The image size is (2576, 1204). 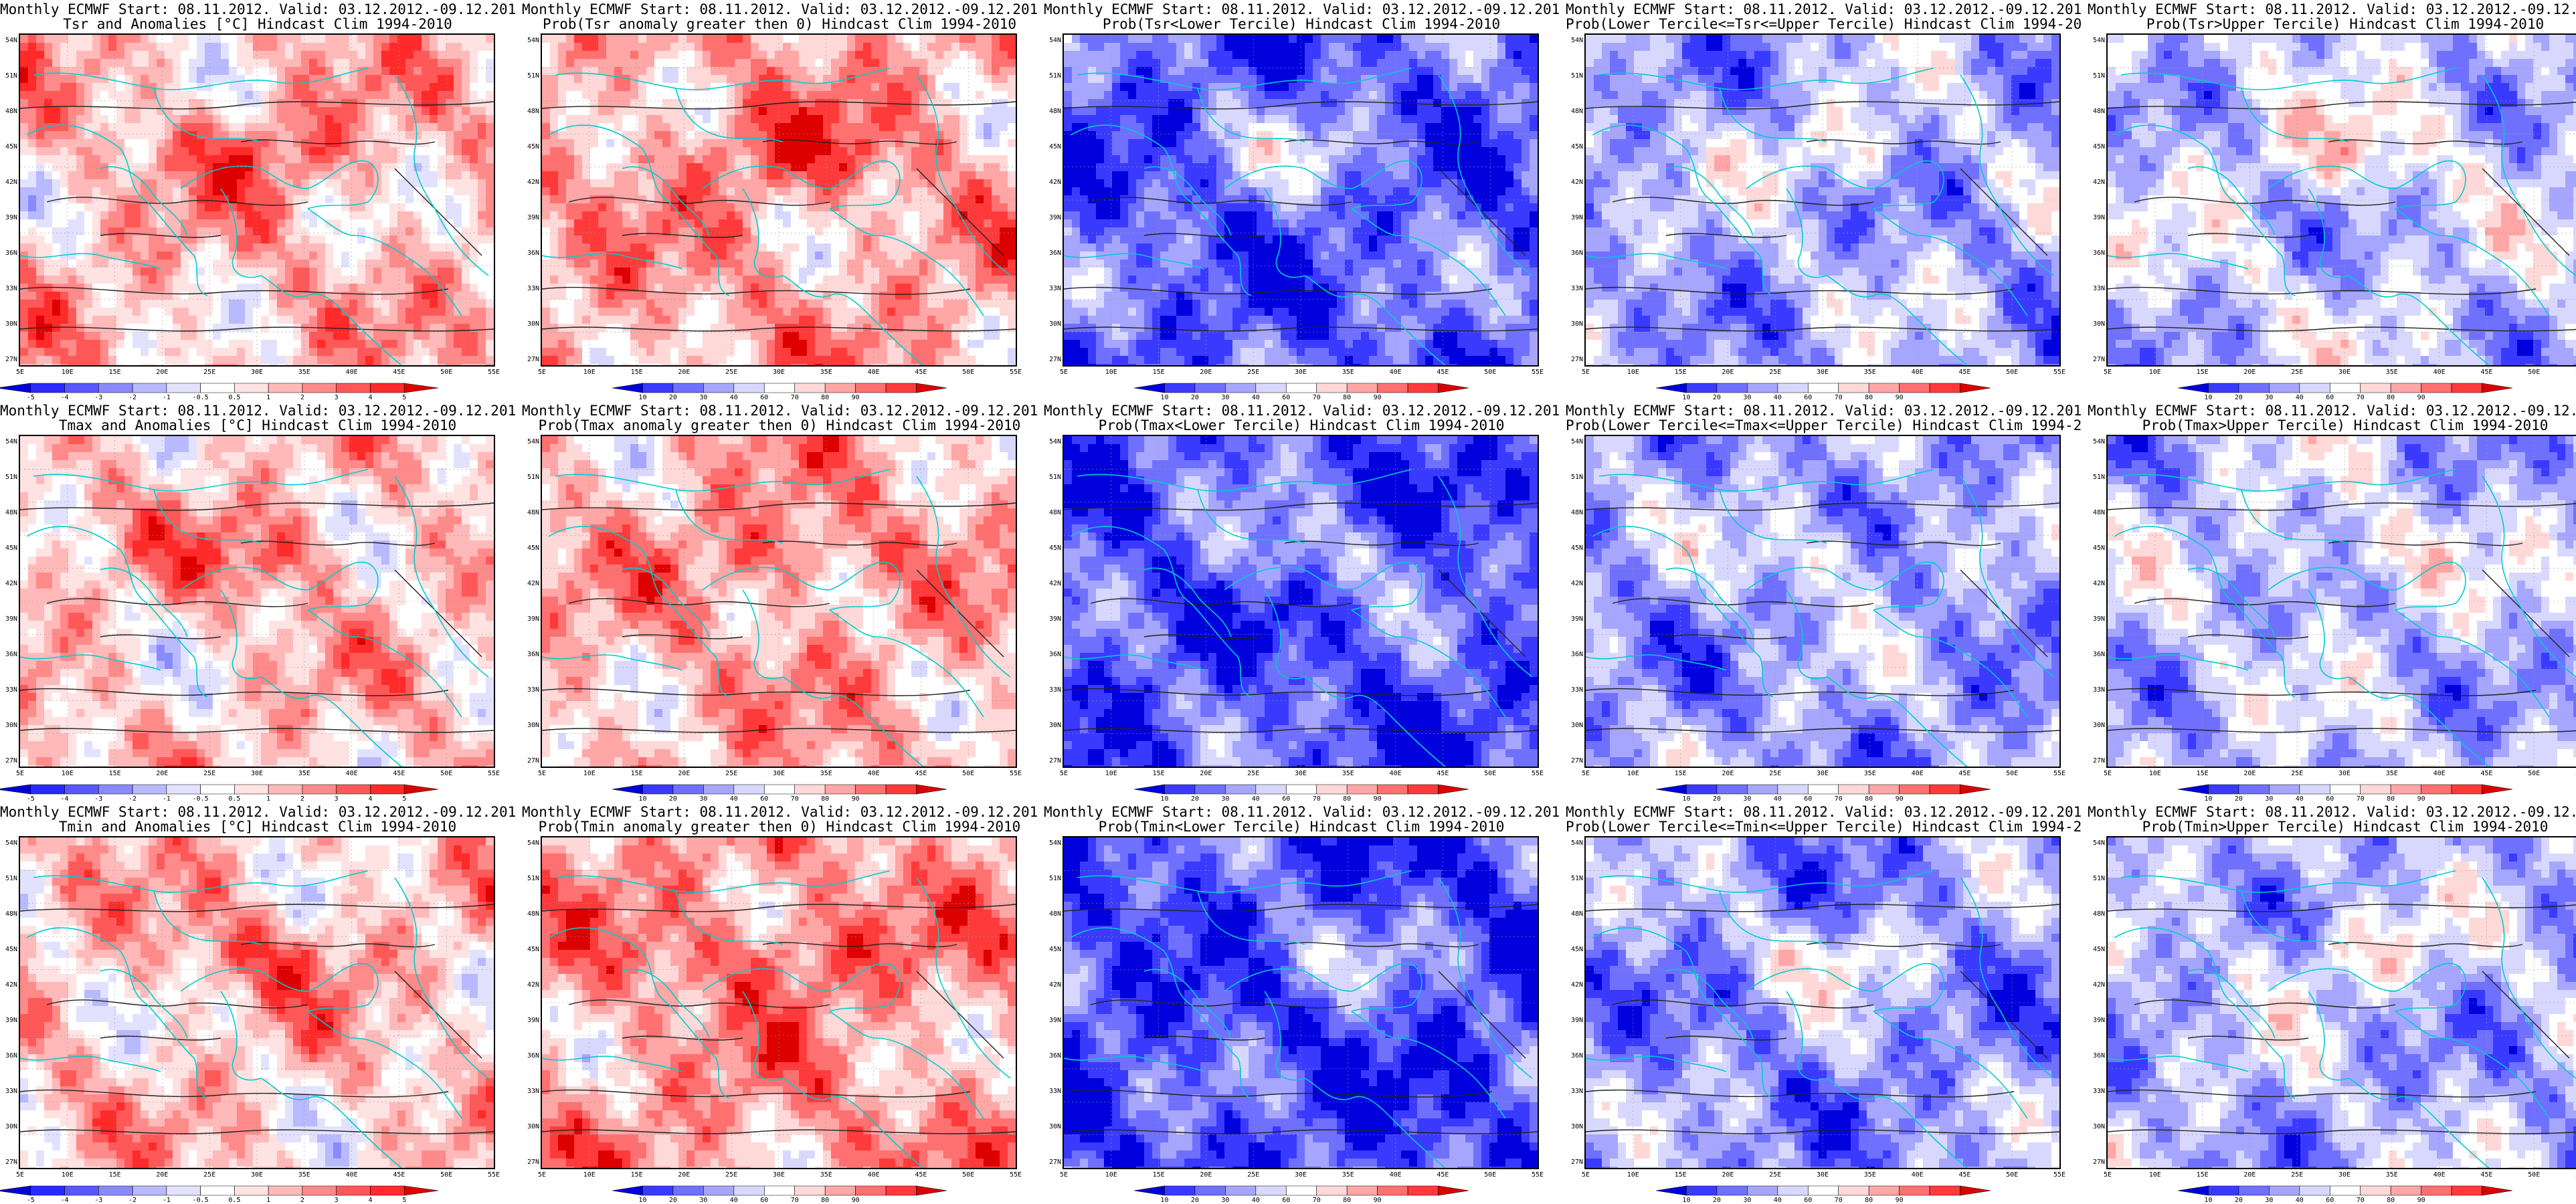 I want to click on latitude-label: 54N, so click(x=1052, y=442).